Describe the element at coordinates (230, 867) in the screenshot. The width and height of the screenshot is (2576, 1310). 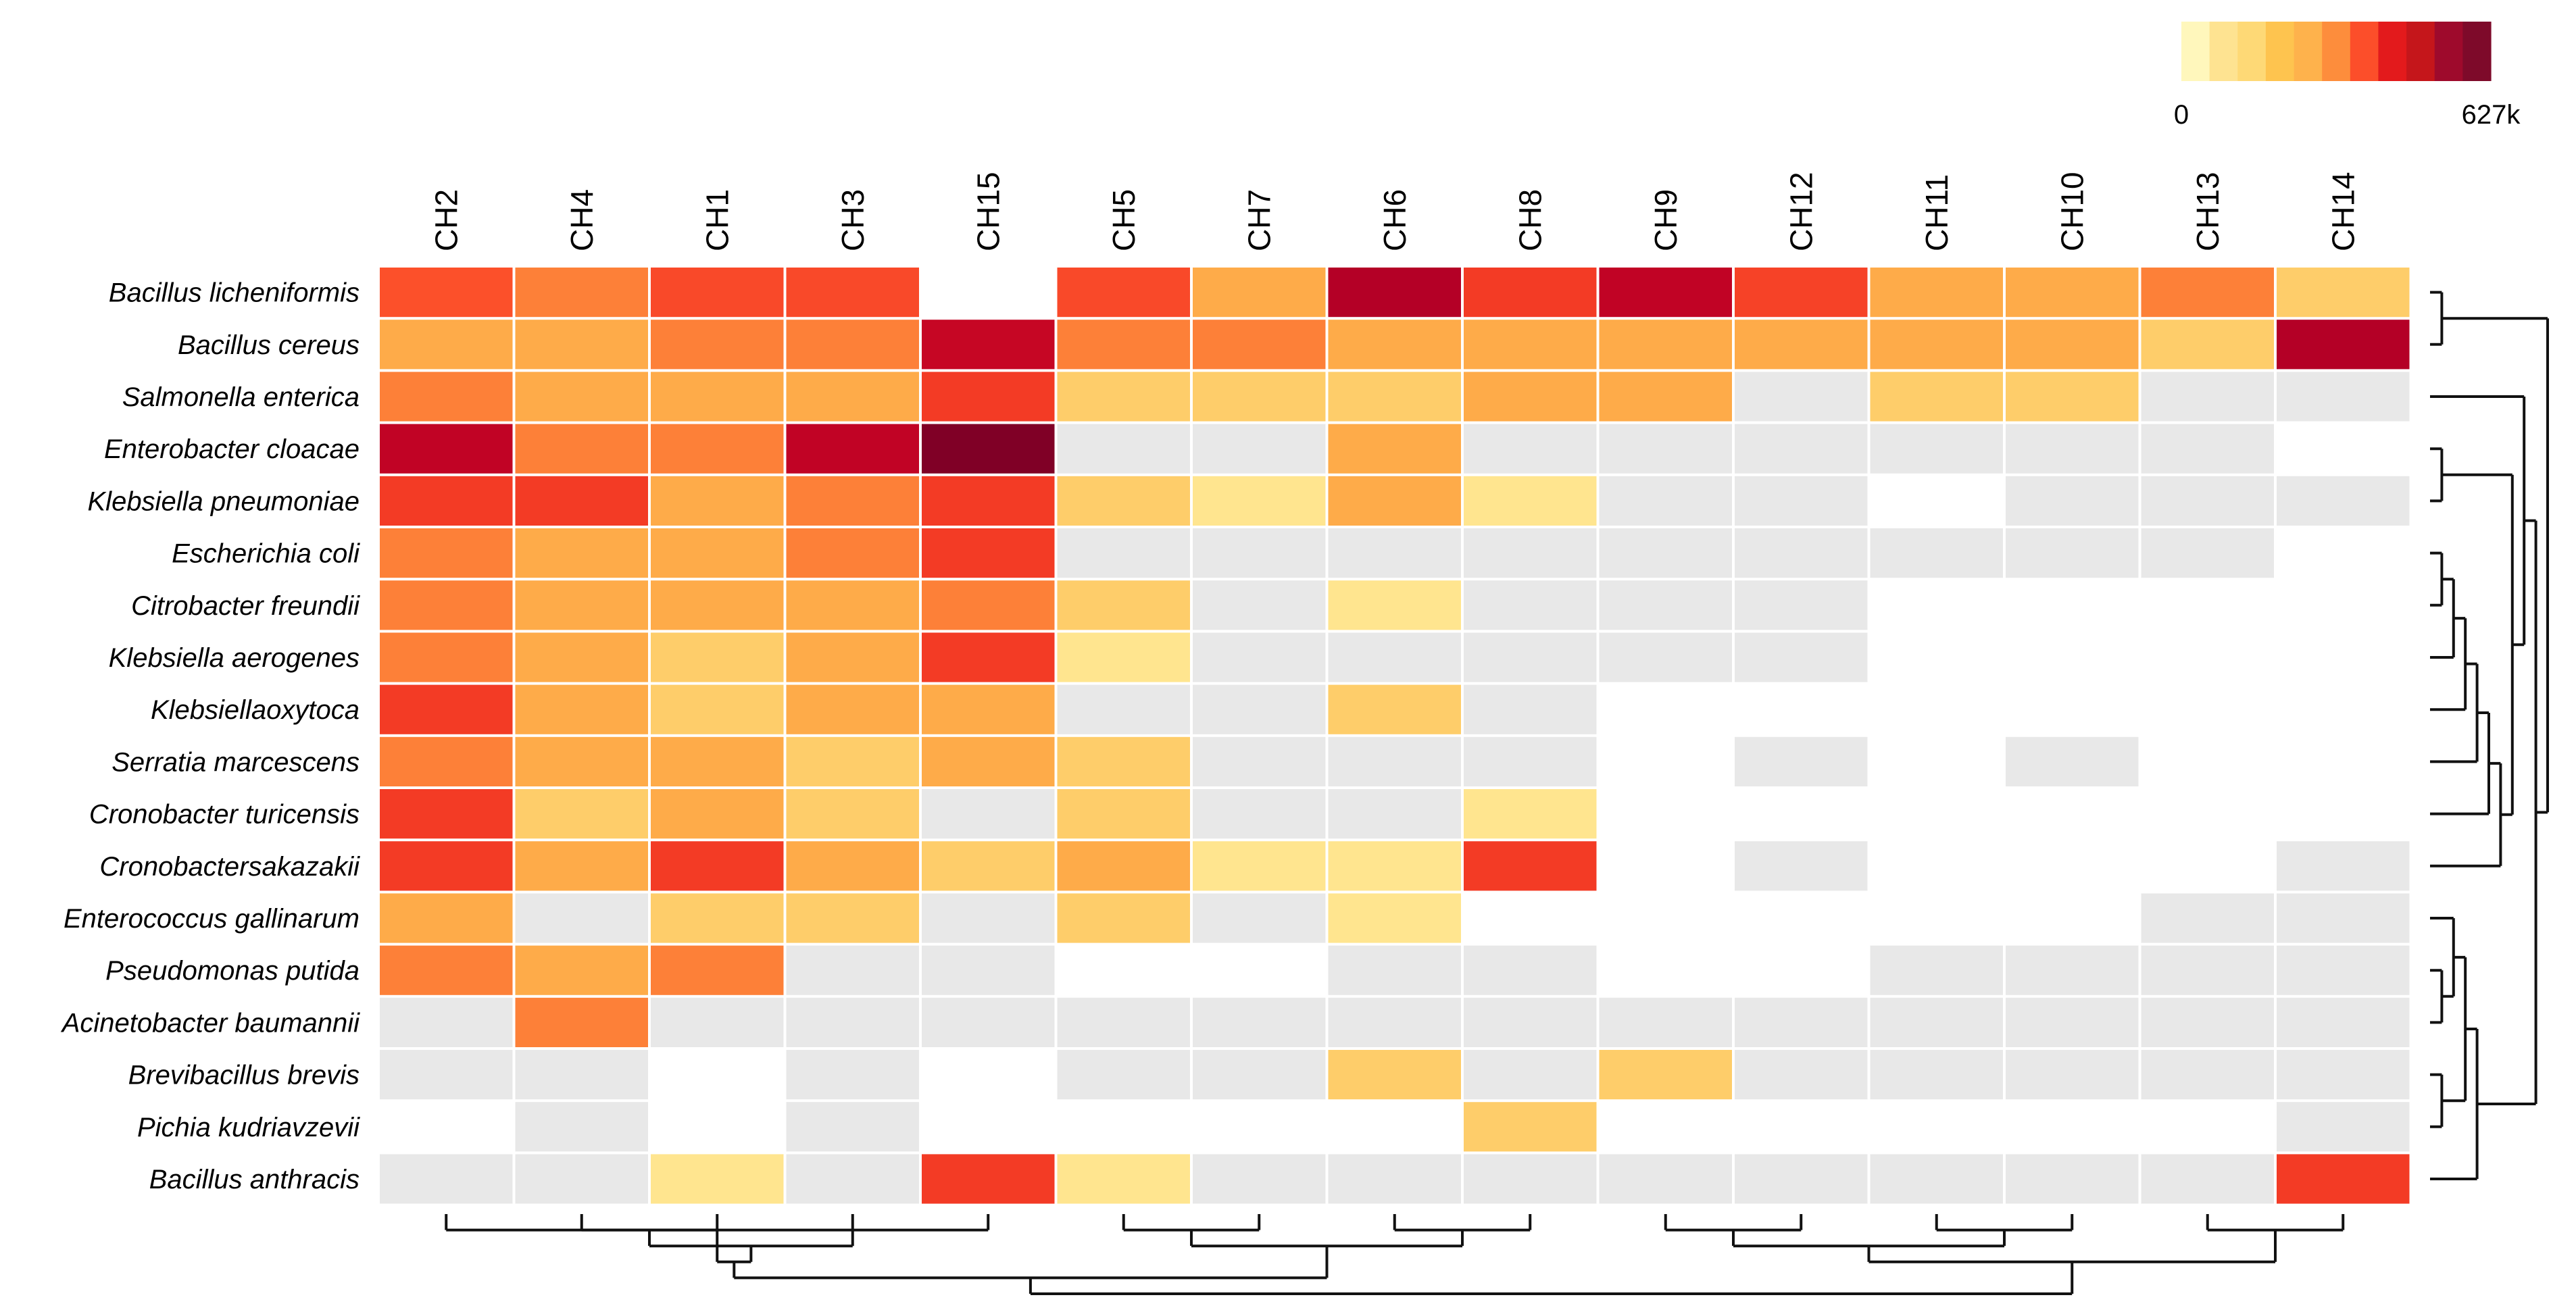
I see `row-label-cronobactersakazakii: Cronobactersakazakii` at that location.